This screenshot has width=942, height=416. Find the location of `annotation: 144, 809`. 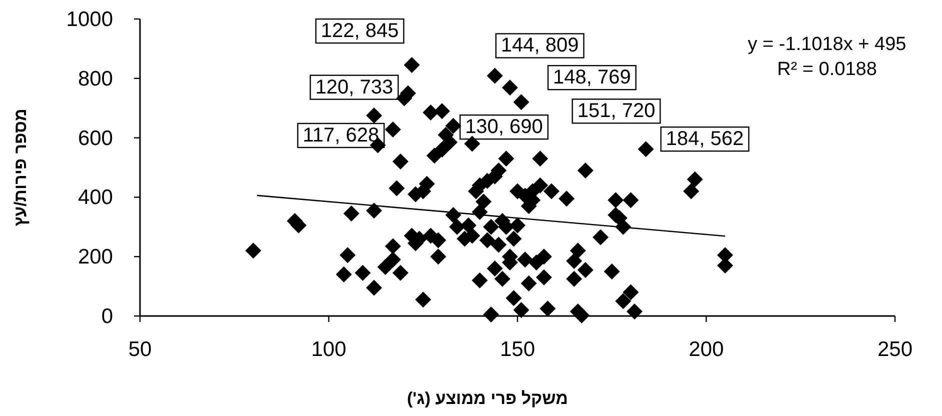

annotation: 144, 809 is located at coordinates (539, 45).